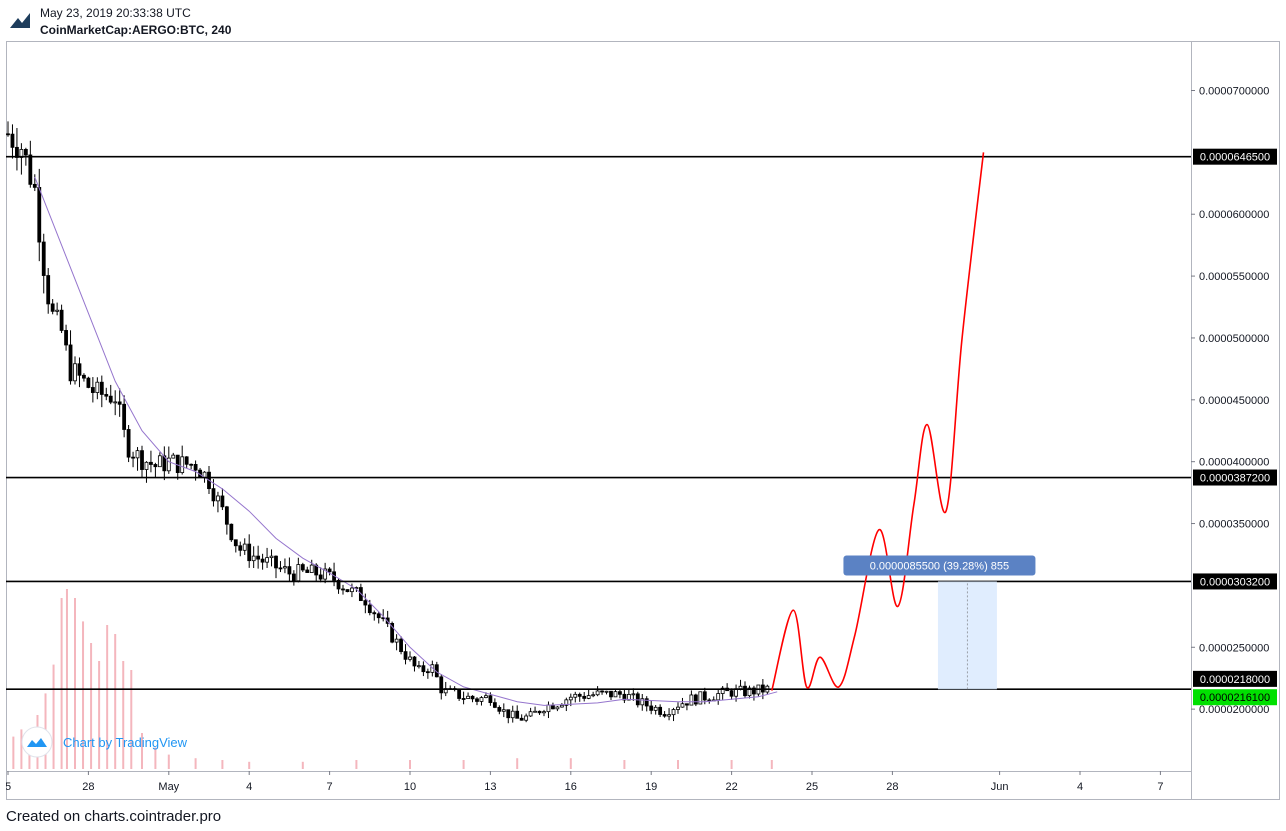  What do you see at coordinates (1234, 91) in the screenshot?
I see `price-tick-label: 0.0000700000` at bounding box center [1234, 91].